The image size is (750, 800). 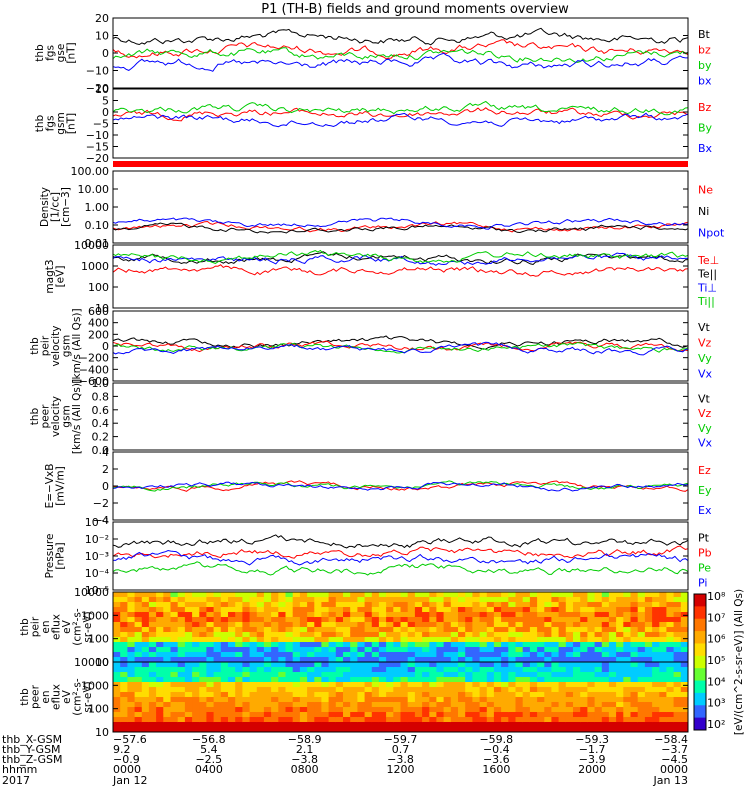 What do you see at coordinates (704, 327) in the screenshot?
I see `legend-vt: Vt` at bounding box center [704, 327].